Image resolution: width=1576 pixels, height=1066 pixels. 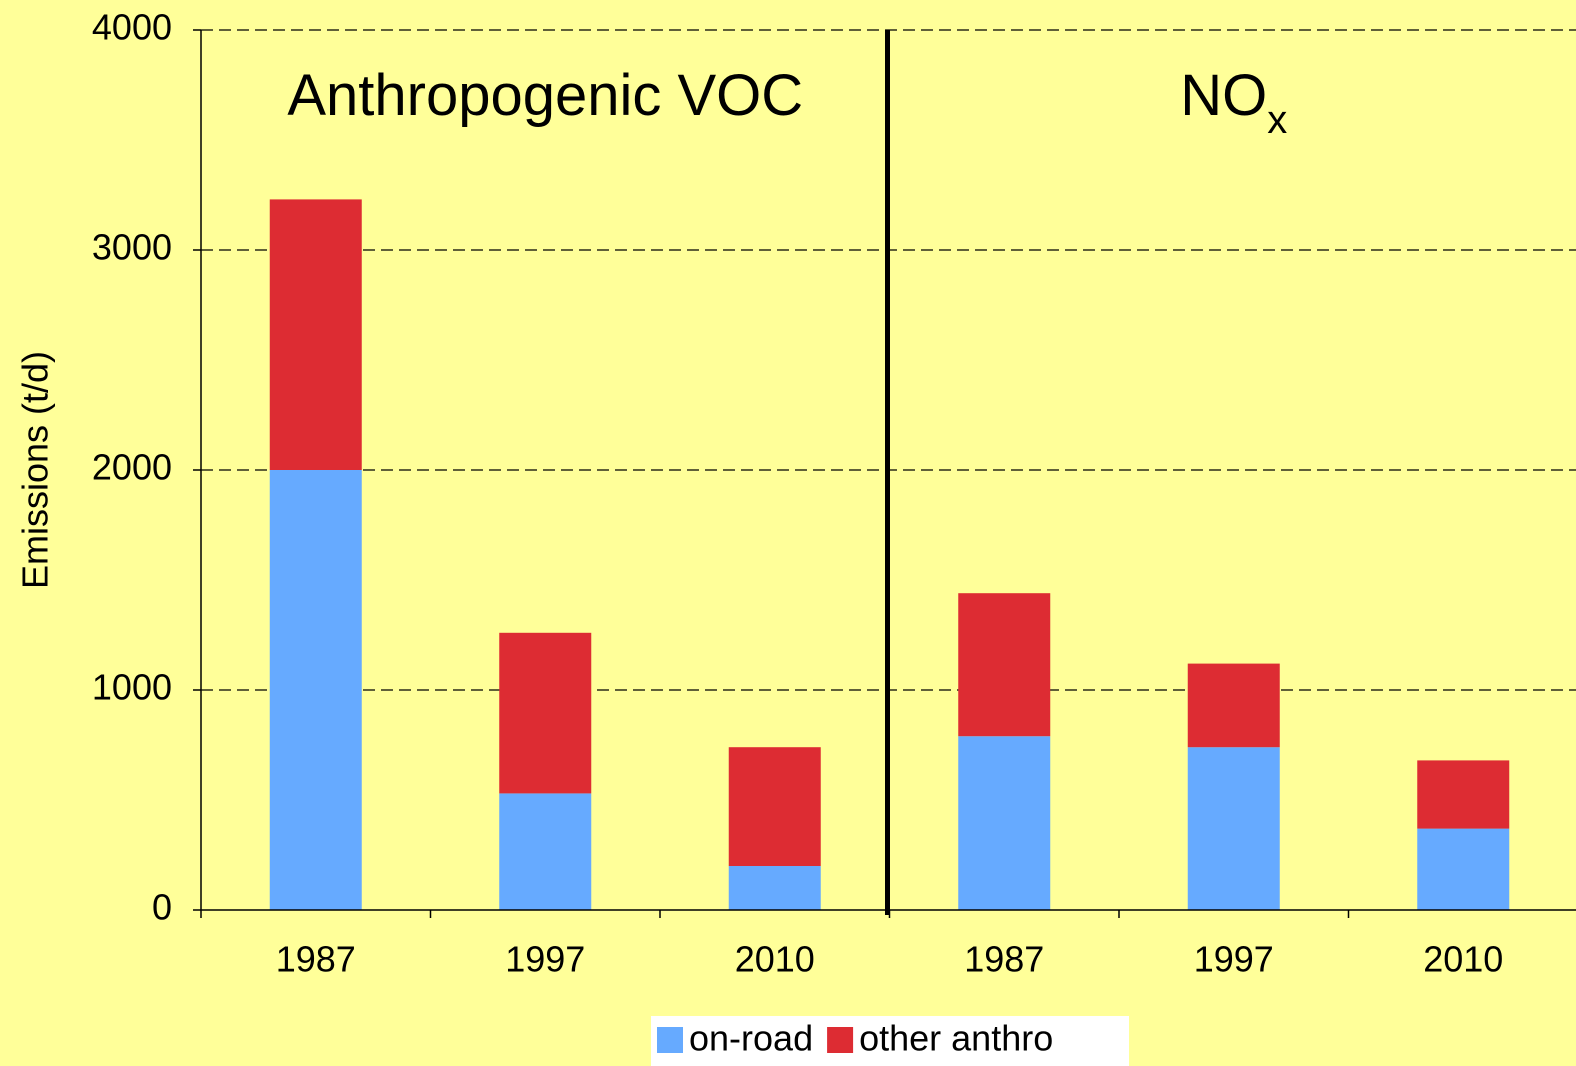 I want to click on y-tick-label: 1000, so click(x=132, y=687).